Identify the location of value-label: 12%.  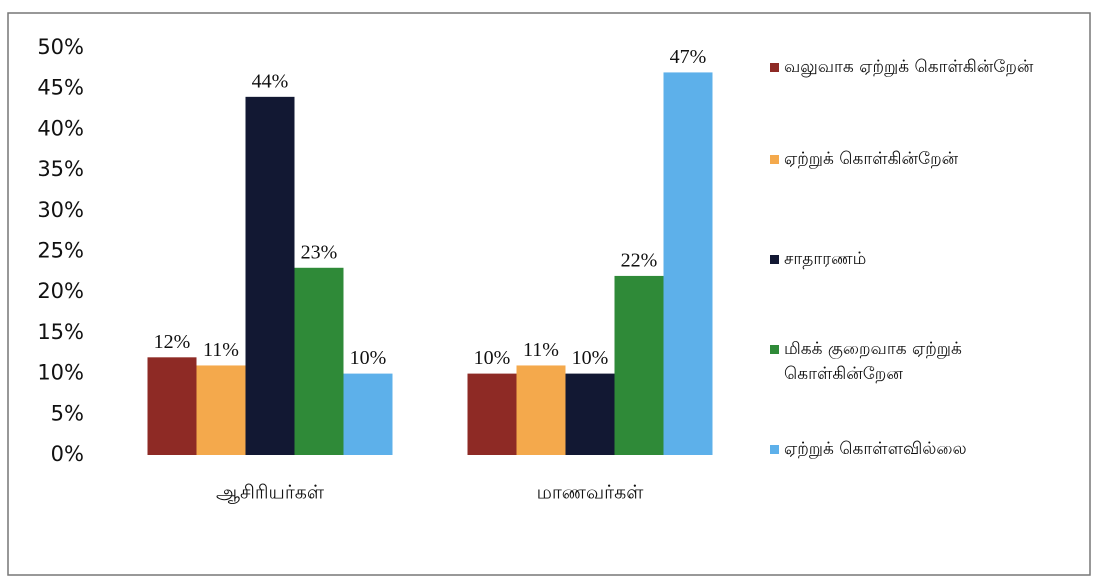
(172, 342).